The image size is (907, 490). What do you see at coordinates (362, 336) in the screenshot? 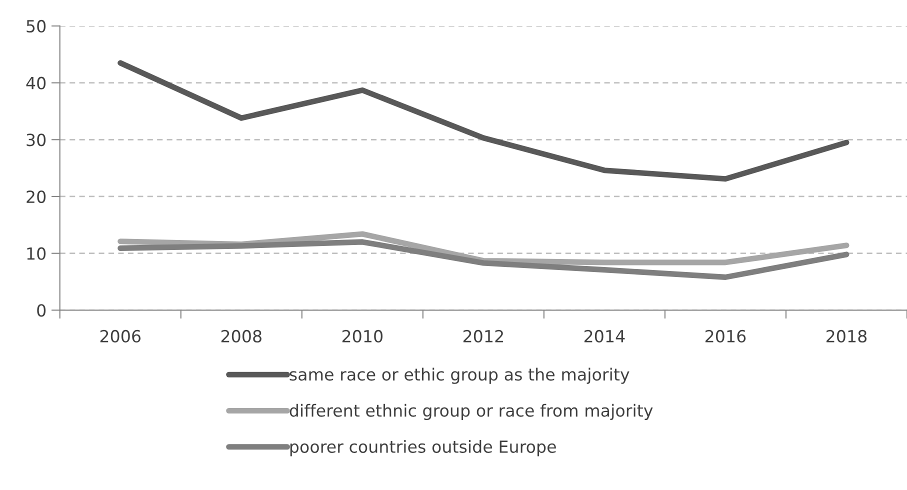
I see `x-tick-label: 2010` at bounding box center [362, 336].